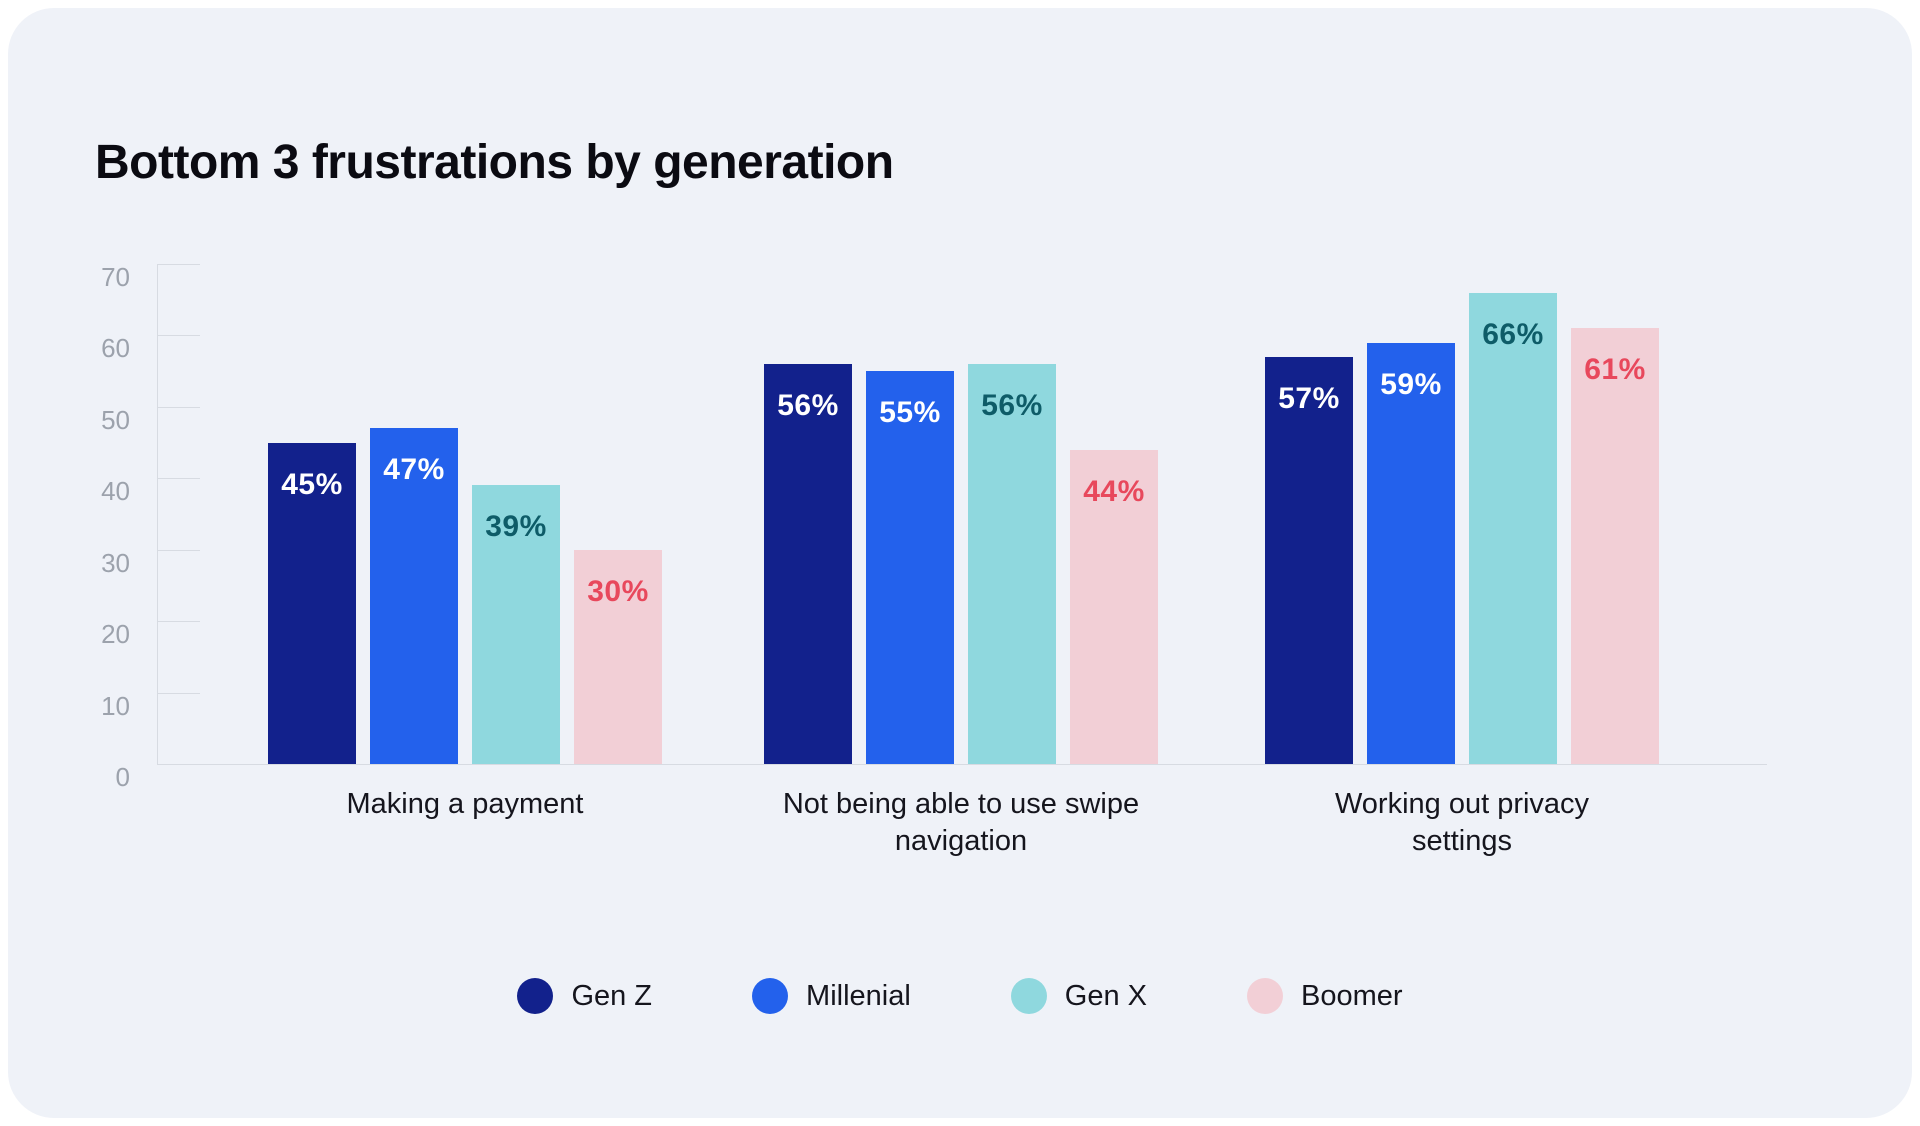 This screenshot has width=1920, height=1126. Describe the element at coordinates (618, 591) in the screenshot. I see `bar-value-label: 30%` at that location.